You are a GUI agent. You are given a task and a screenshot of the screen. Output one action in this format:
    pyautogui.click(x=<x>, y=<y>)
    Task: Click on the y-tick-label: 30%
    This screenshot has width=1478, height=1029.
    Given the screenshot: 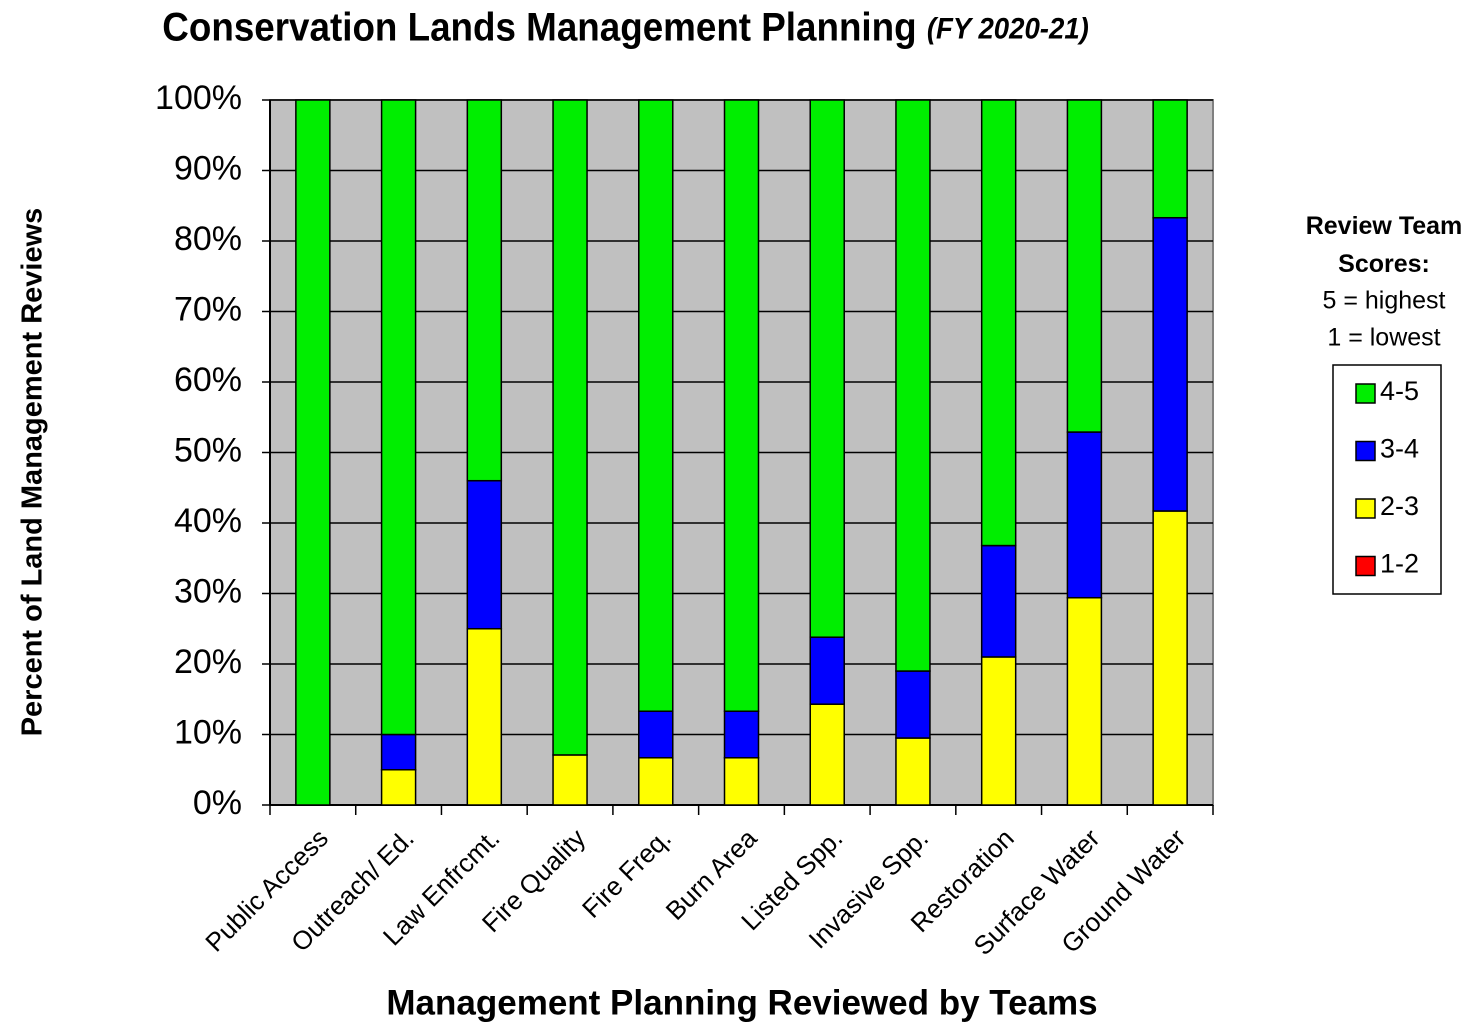 What is the action you would take?
    pyautogui.click(x=208, y=591)
    